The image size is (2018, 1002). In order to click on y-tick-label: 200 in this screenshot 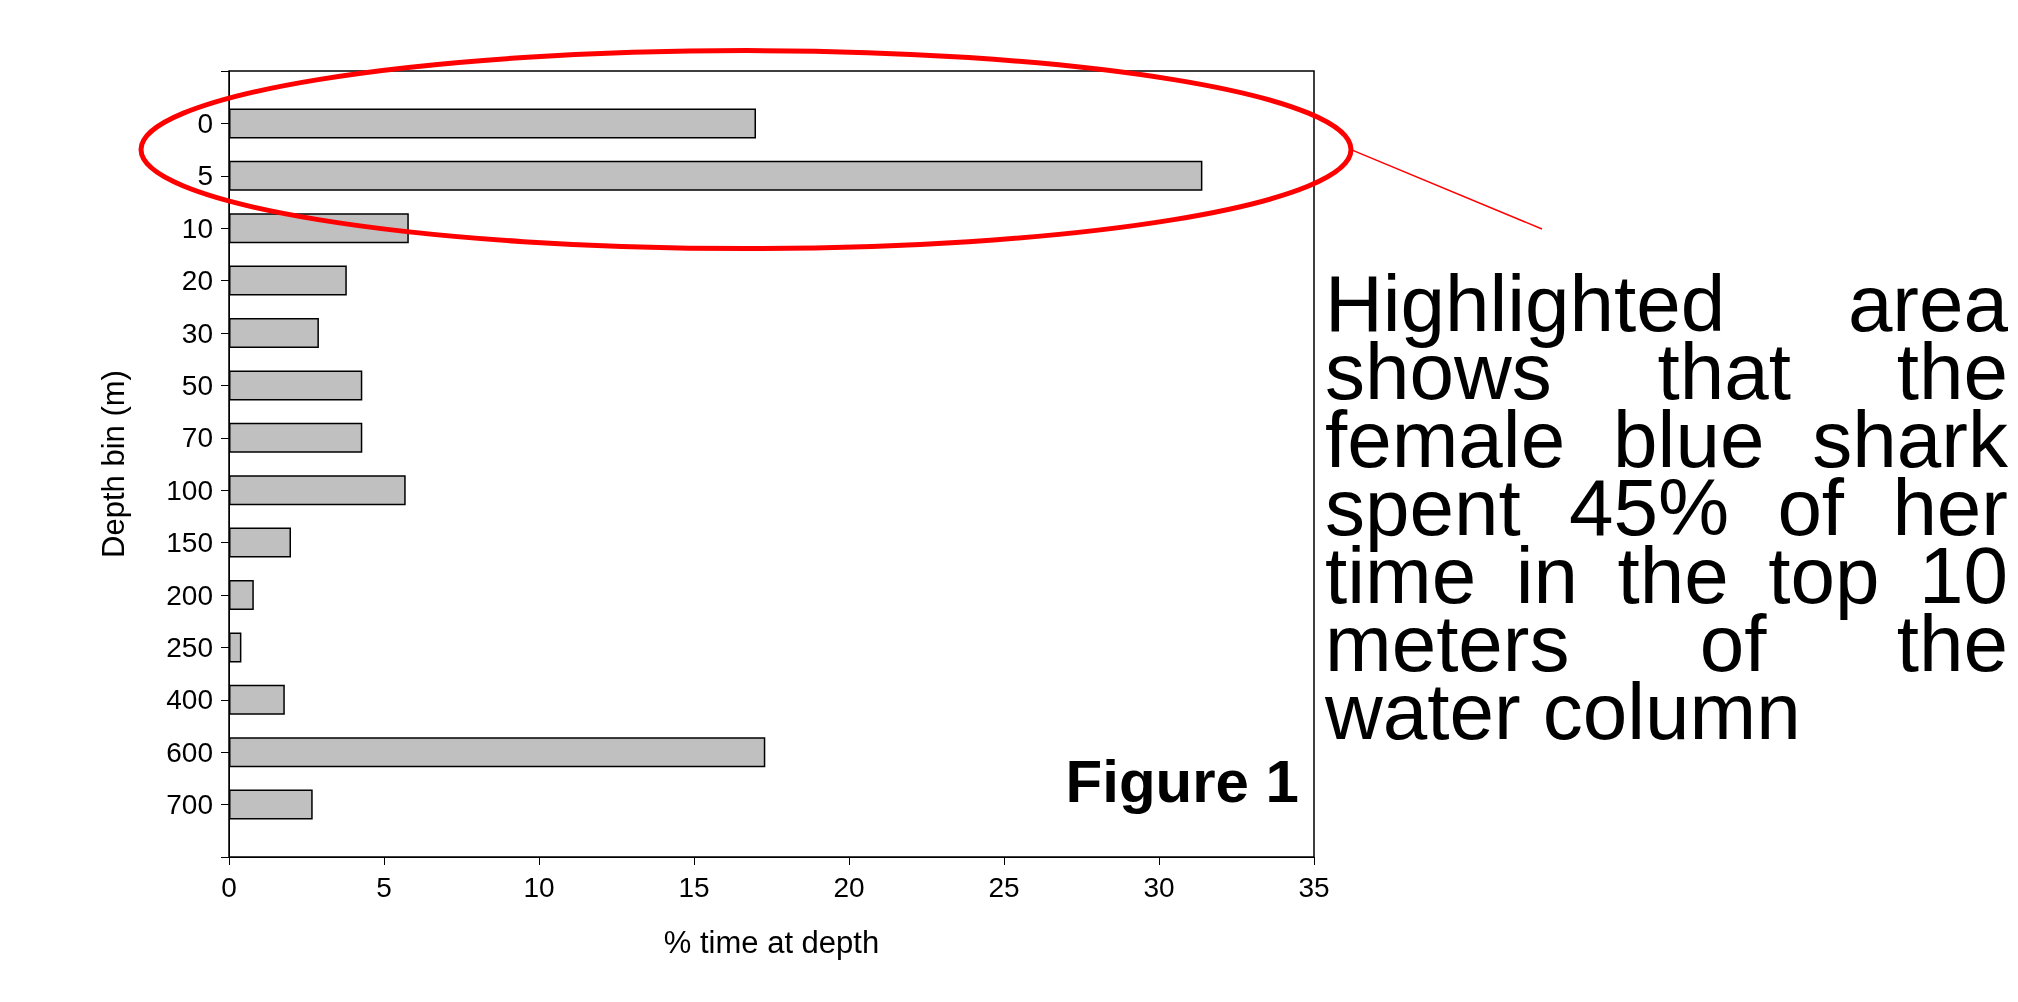, I will do `click(189, 595)`.